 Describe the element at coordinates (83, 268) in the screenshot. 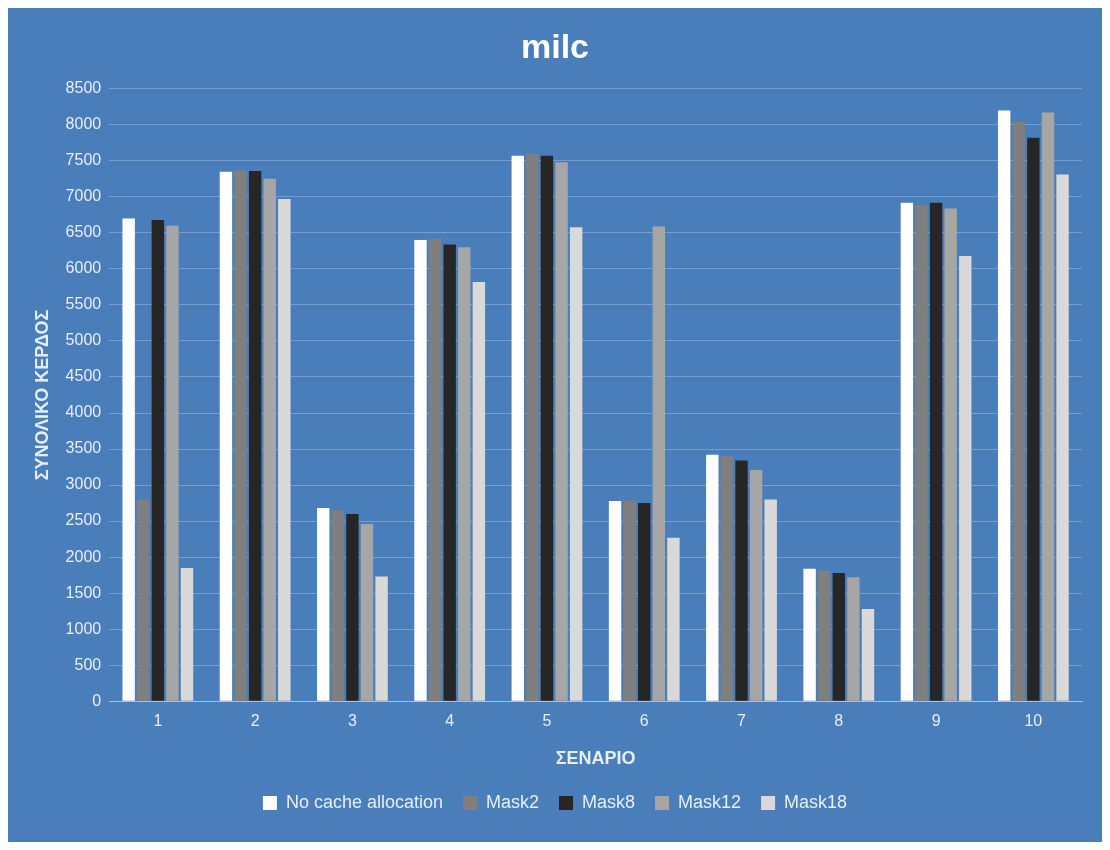

I see `y-tick-label: 6000` at that location.